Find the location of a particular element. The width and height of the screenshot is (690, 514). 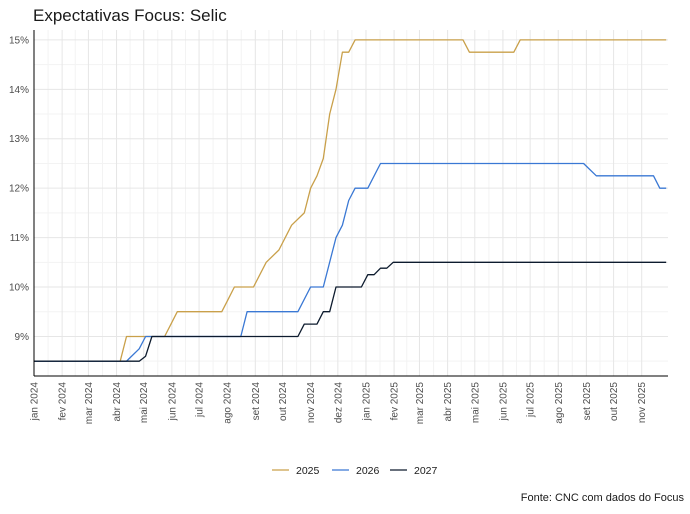

legend: 2025 2026 2027 is located at coordinates (355, 471).